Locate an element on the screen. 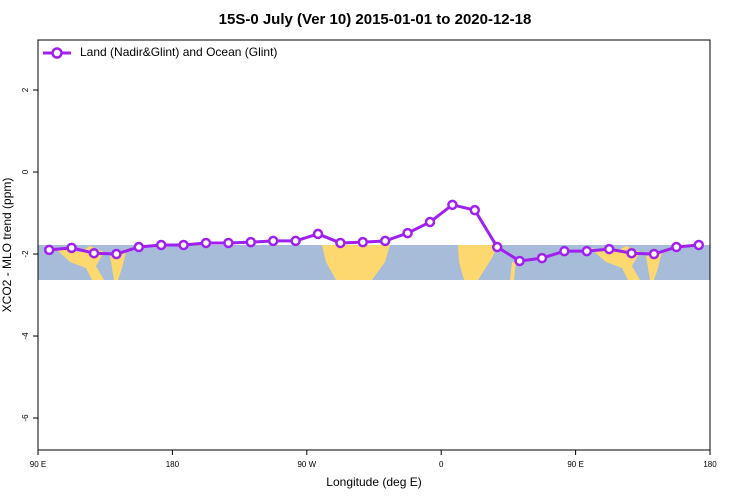 The height and width of the screenshot is (500, 750). x-tick-label: 90 W is located at coordinates (306, 464).